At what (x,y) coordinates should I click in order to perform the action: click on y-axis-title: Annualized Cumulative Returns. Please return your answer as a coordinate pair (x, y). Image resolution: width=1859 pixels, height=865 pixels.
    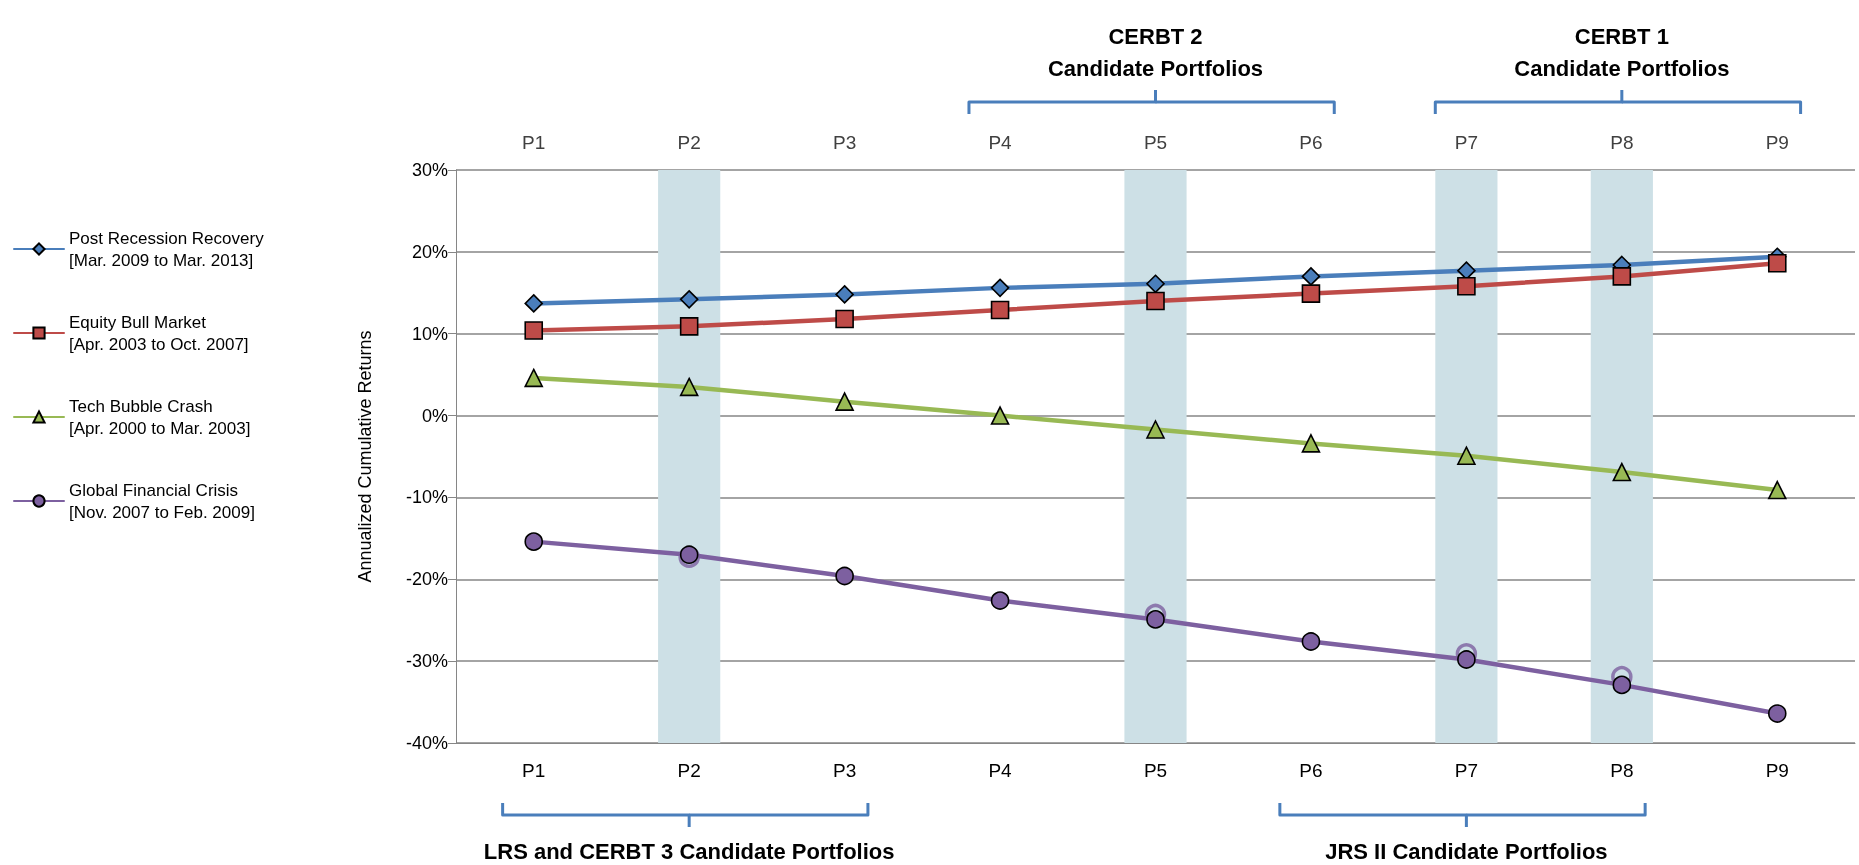
    Looking at the image, I should click on (365, 456).